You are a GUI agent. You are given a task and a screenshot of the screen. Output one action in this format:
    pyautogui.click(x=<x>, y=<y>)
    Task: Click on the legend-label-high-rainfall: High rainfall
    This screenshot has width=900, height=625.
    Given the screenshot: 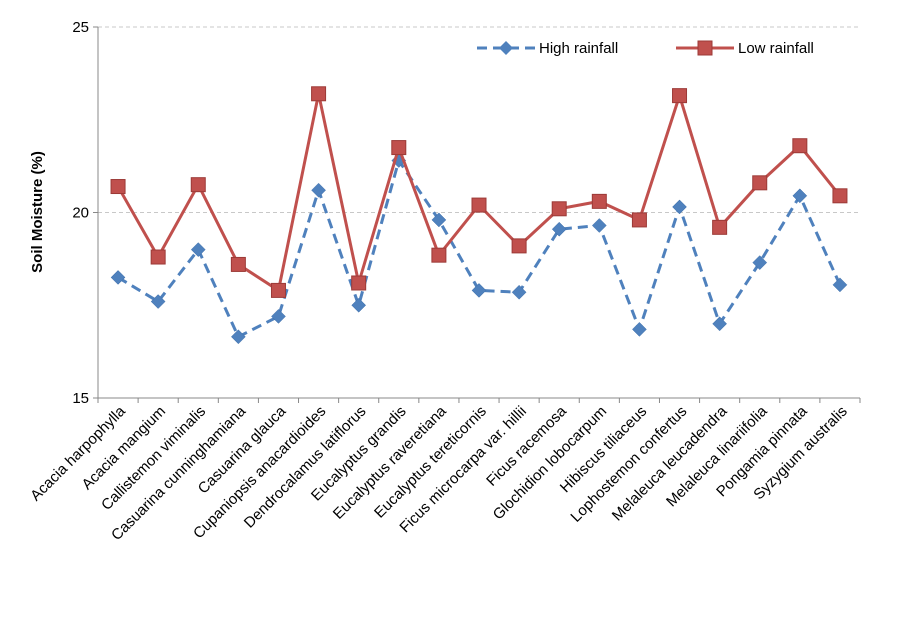 What is the action you would take?
    pyautogui.click(x=578, y=48)
    